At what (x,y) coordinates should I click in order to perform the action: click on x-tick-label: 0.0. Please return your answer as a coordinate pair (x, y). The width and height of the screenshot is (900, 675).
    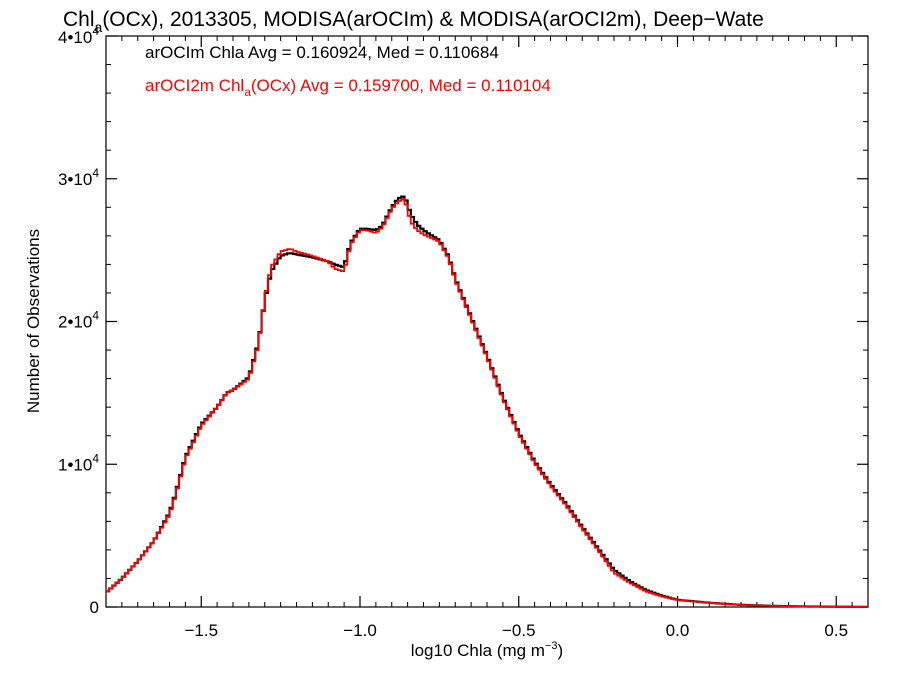
    Looking at the image, I should click on (678, 630).